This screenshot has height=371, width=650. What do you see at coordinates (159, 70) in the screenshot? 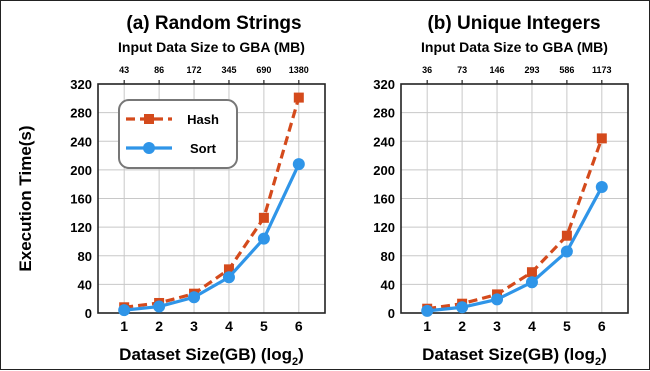
I see `top-tick-label: 86` at bounding box center [159, 70].